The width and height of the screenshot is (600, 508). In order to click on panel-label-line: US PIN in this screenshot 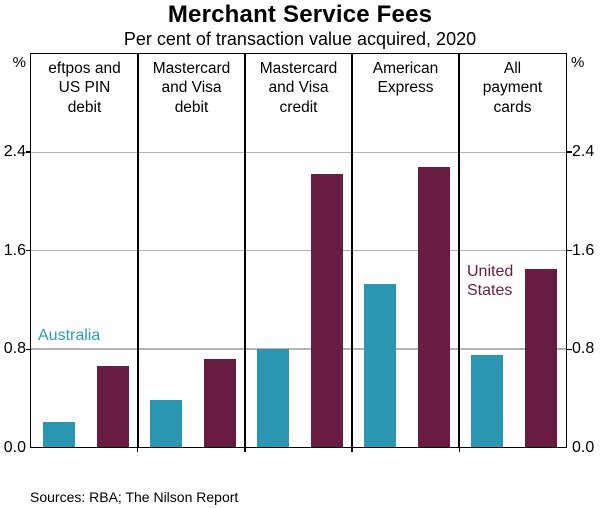, I will do `click(84, 88)`.